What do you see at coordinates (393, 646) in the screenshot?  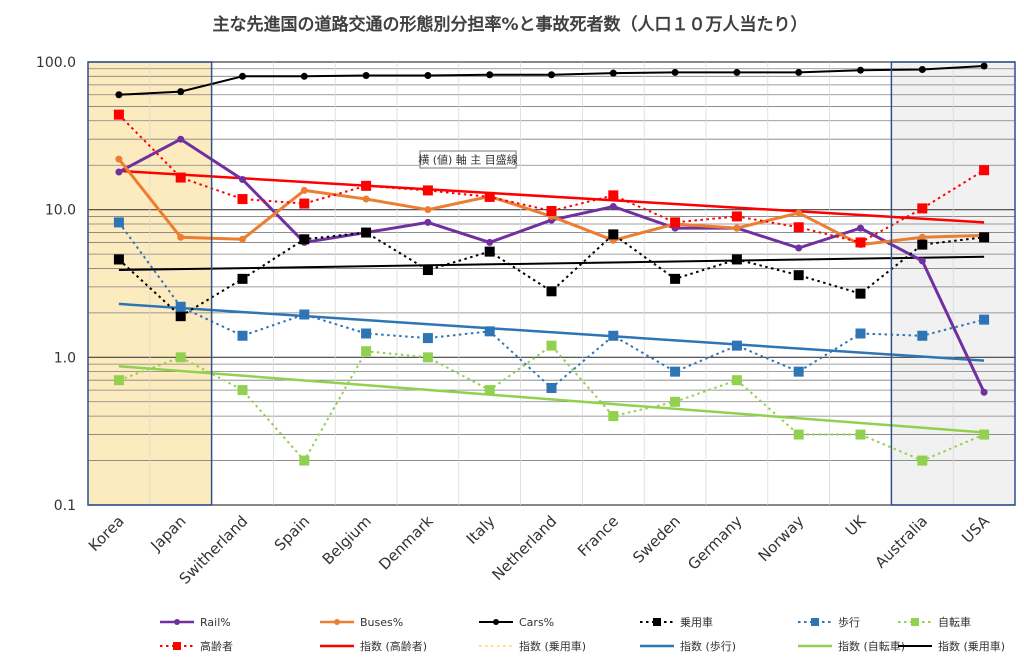 I see `legend-label: 指数 (高齢者)` at bounding box center [393, 646].